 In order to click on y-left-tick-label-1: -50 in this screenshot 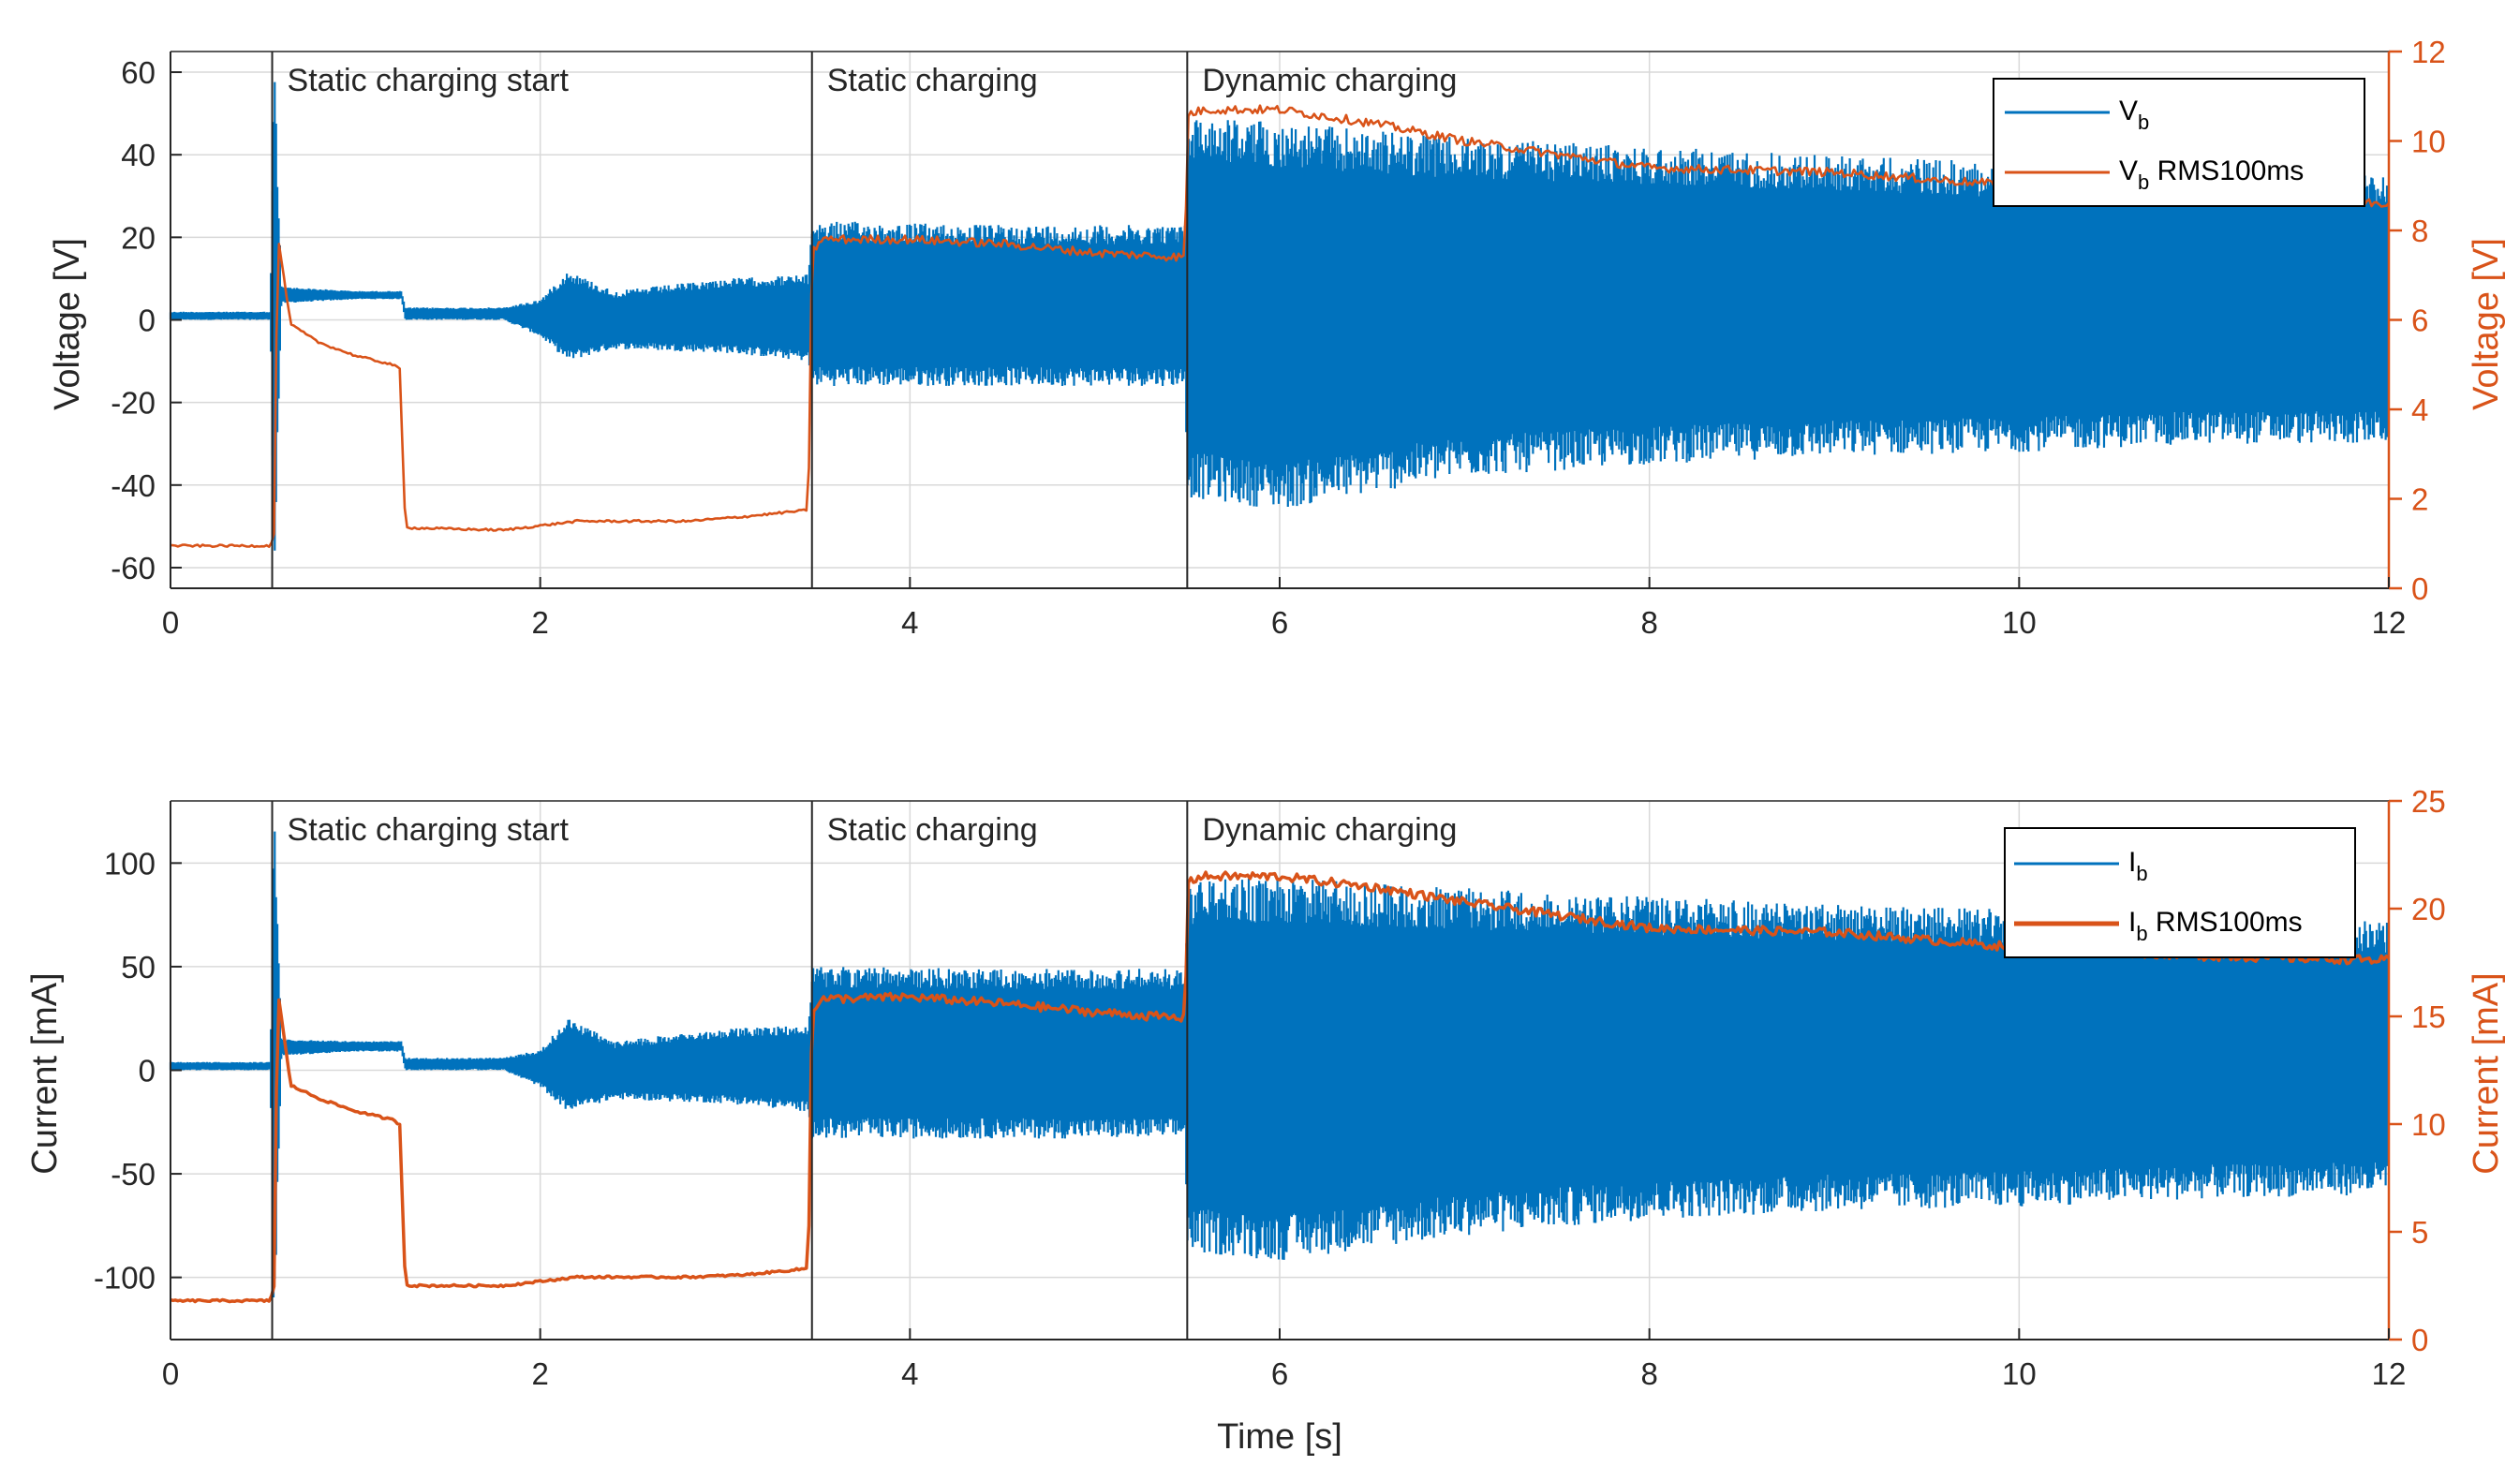, I will do `click(133, 1174)`.